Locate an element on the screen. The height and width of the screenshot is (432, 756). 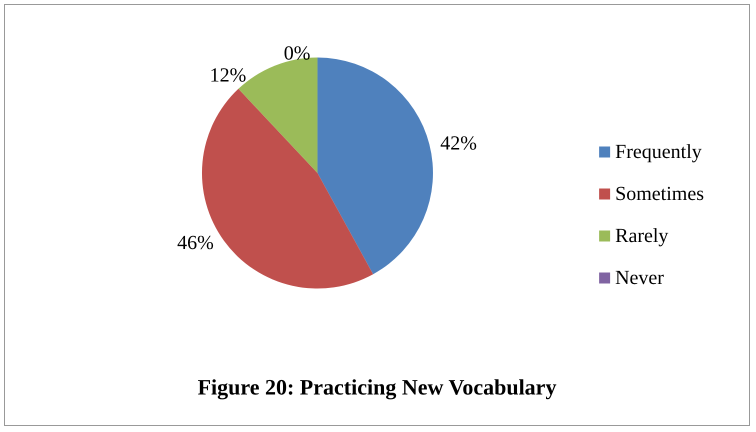
text: 0% is located at coordinates (297, 53).